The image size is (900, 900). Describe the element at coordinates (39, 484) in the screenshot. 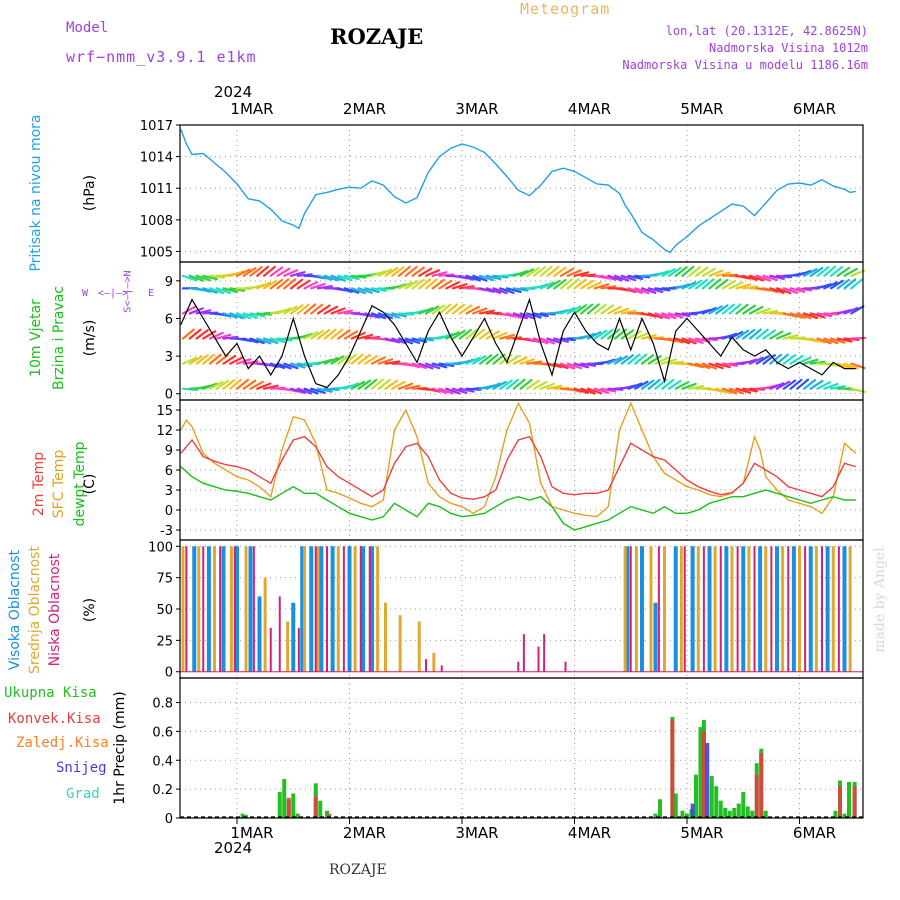

I see `temp-label-2m: 2m Temp` at that location.